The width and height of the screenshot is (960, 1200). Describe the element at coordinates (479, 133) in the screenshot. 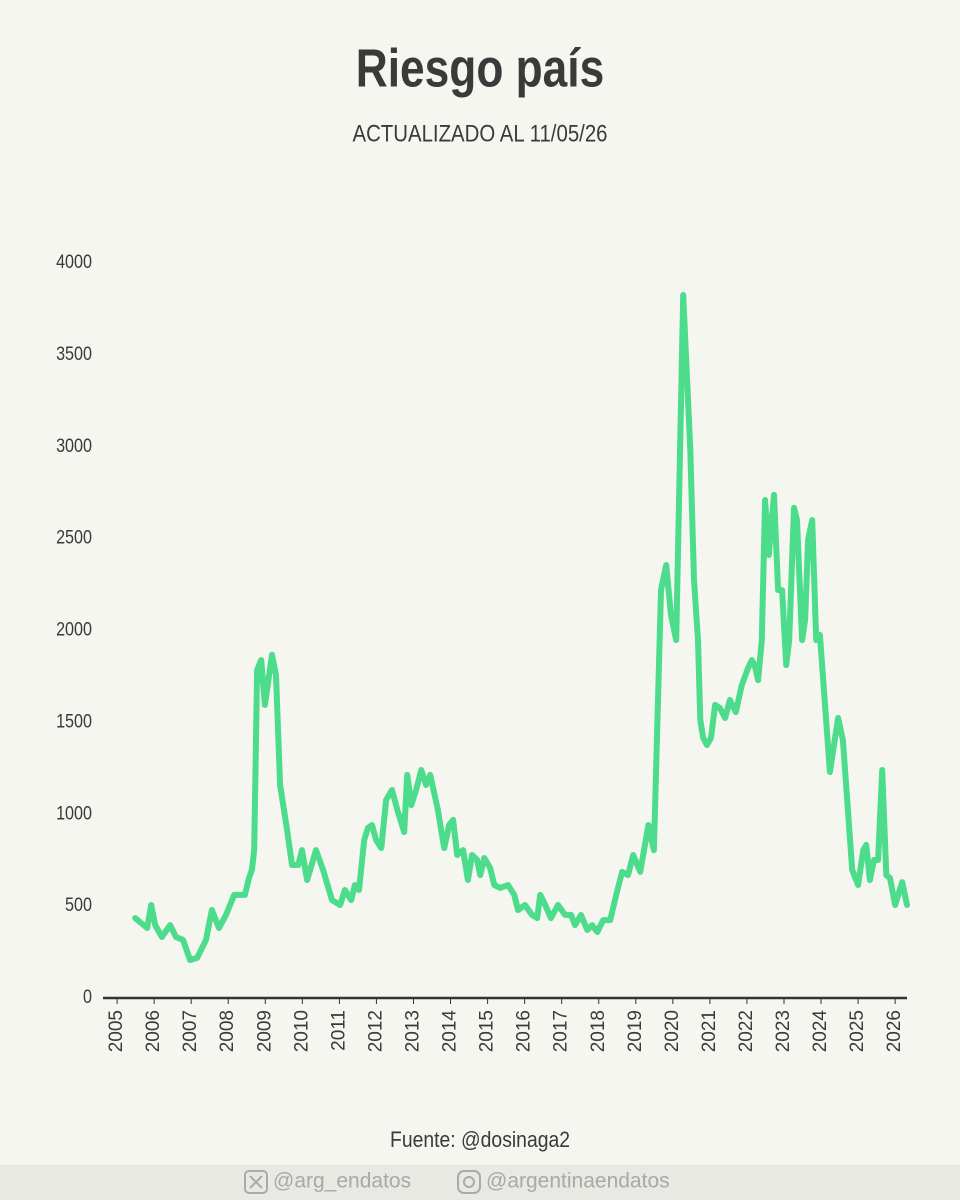

I see `chart-subtitle: ACTUALIZADO AL 11/05/26` at that location.